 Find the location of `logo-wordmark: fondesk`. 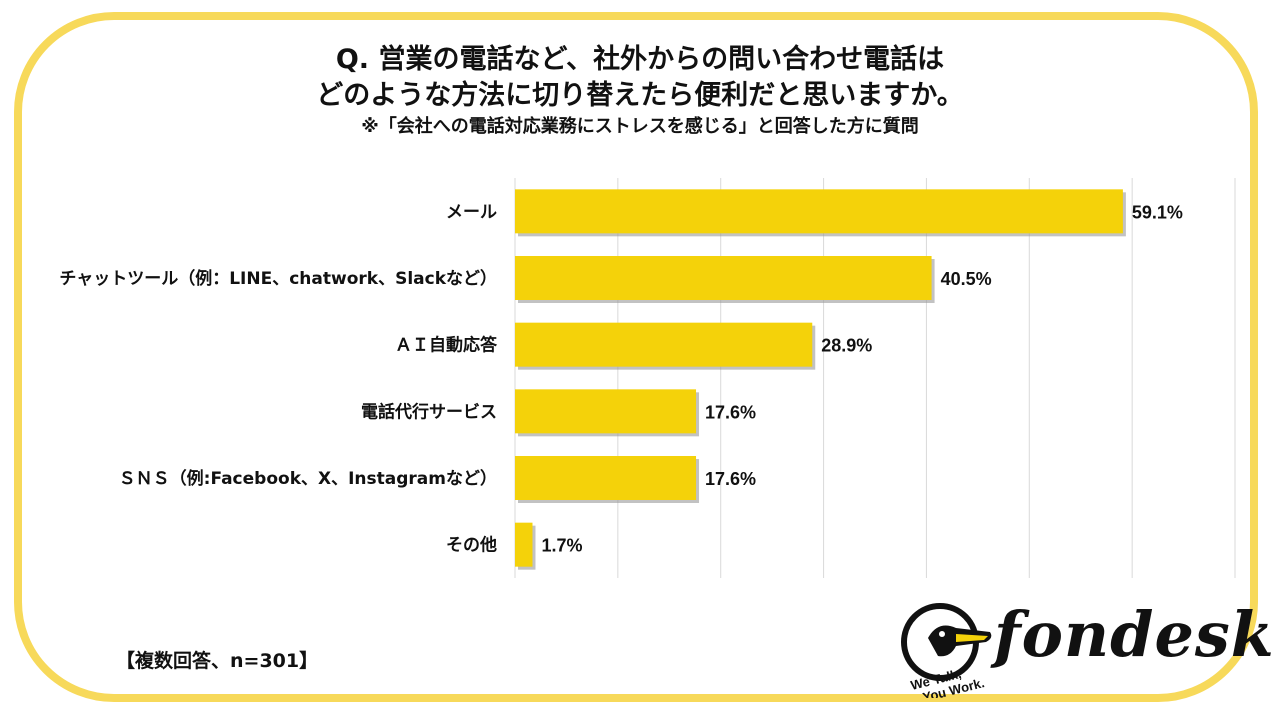

logo-wordmark: fondesk is located at coordinates (1134, 634).